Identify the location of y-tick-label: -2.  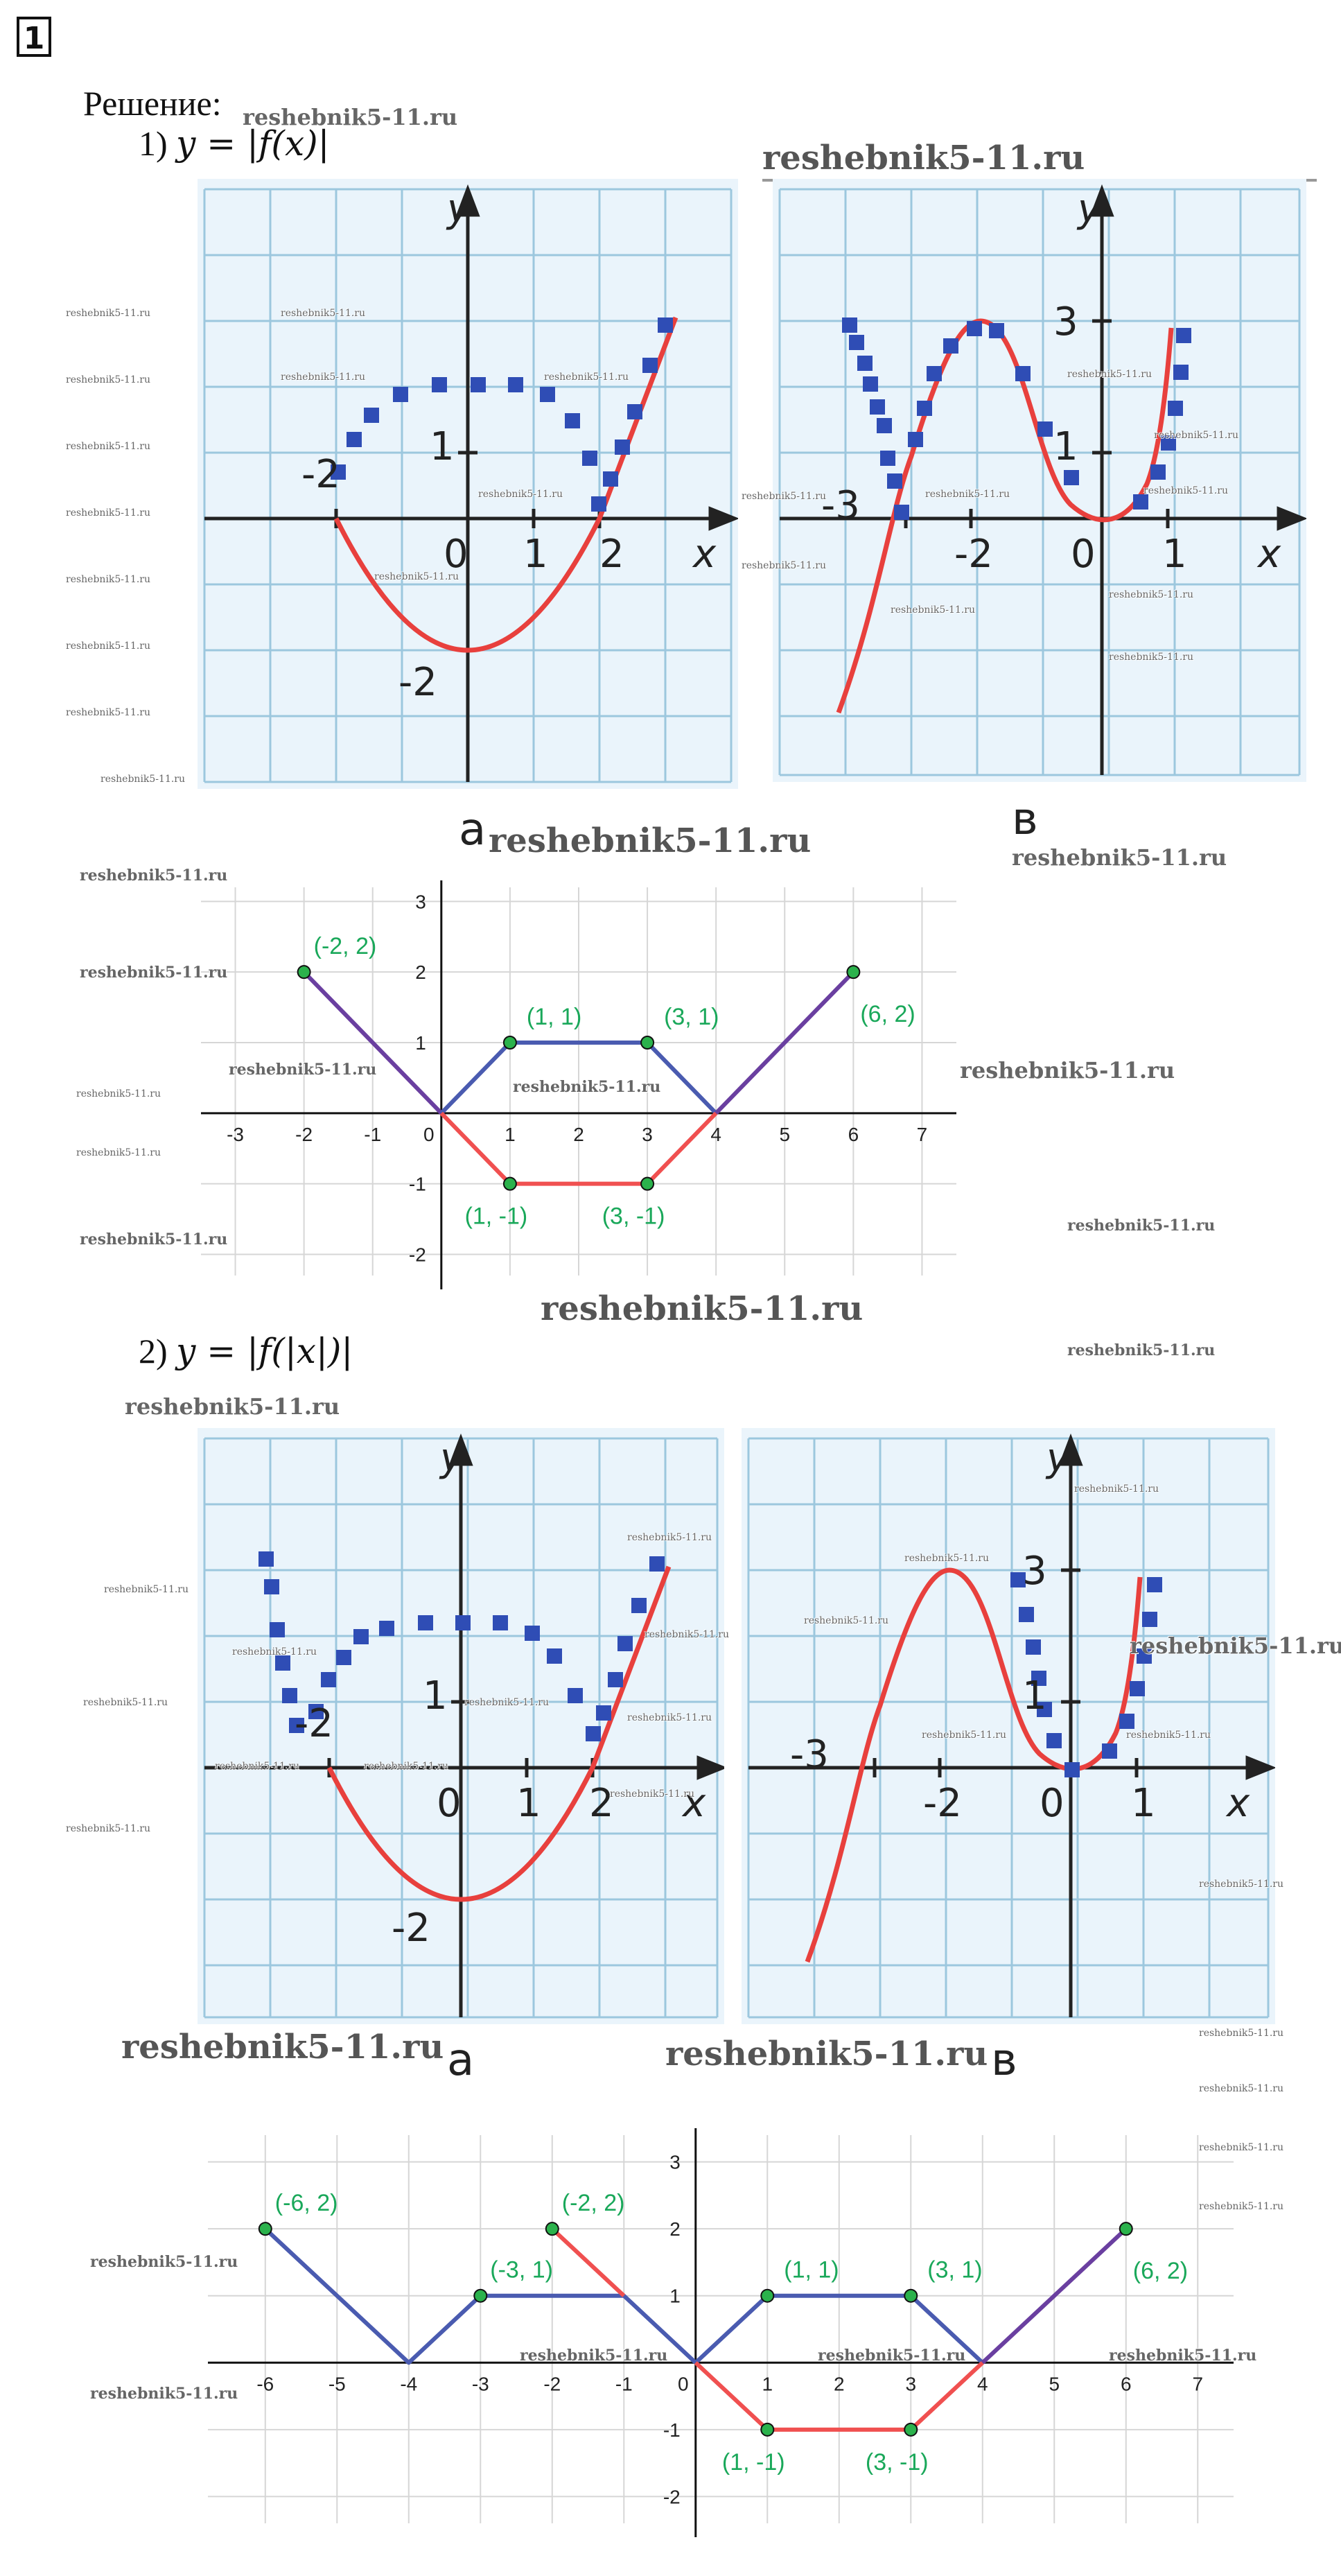
(417, 1254).